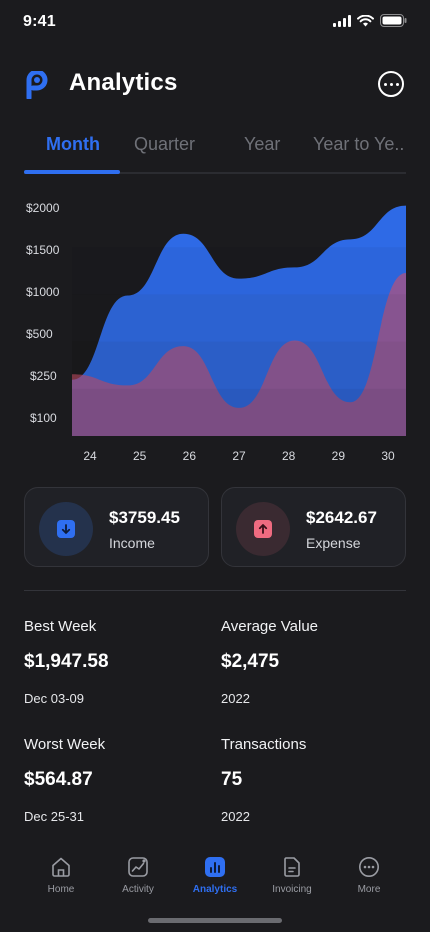 Image resolution: width=430 pixels, height=932 pixels. What do you see at coordinates (289, 456) in the screenshot?
I see `x-tick-label: 28` at bounding box center [289, 456].